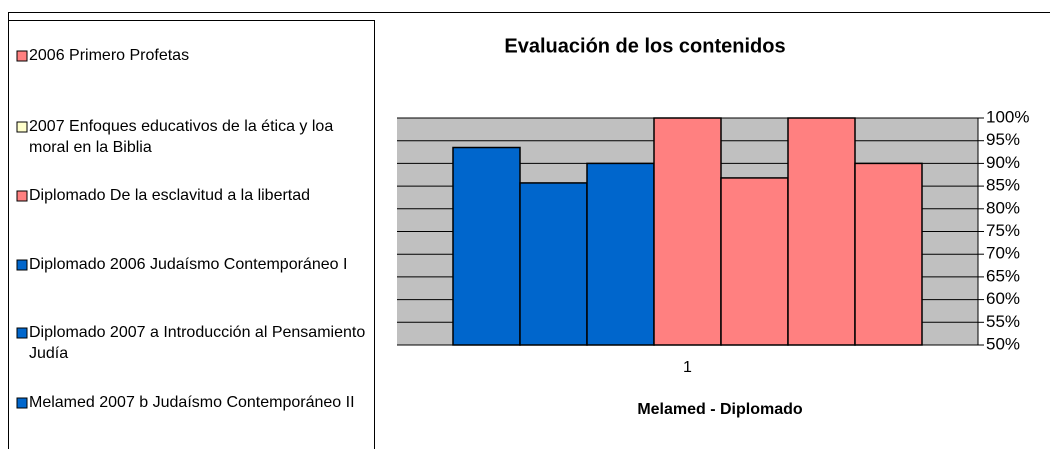  I want to click on legend-label: Diplomado 2006 Judaísmo Contemporáneo I, so click(188, 264).